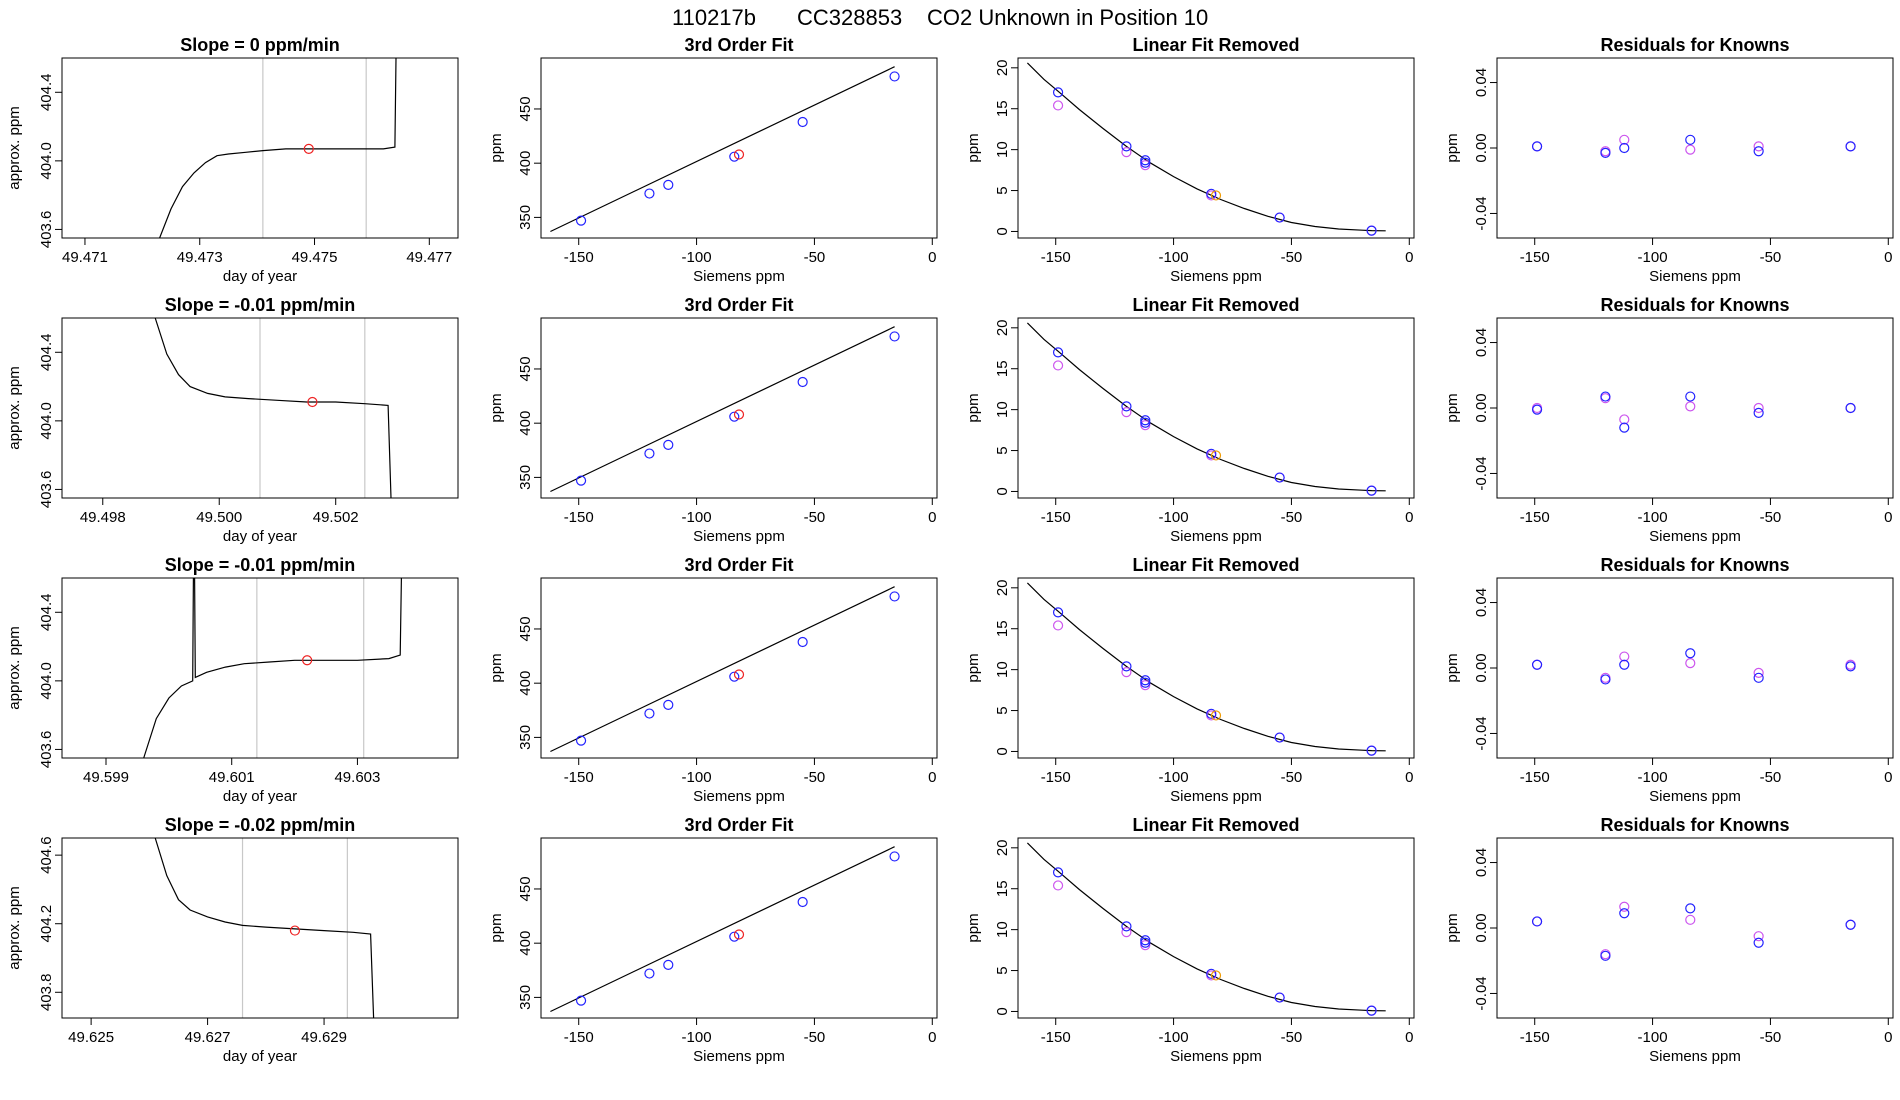  Describe the element at coordinates (738, 305) in the screenshot. I see `panel-title: 3rd Order Fit` at that location.